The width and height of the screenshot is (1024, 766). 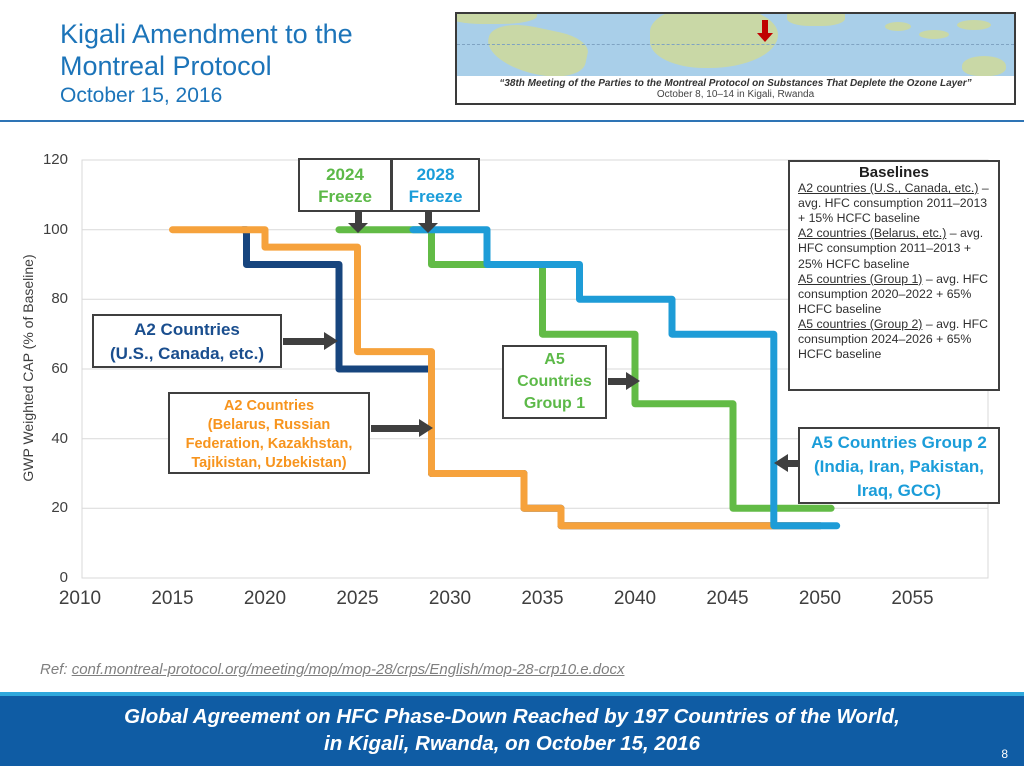 I want to click on freeze-2024-arrow, so click(x=358, y=222).